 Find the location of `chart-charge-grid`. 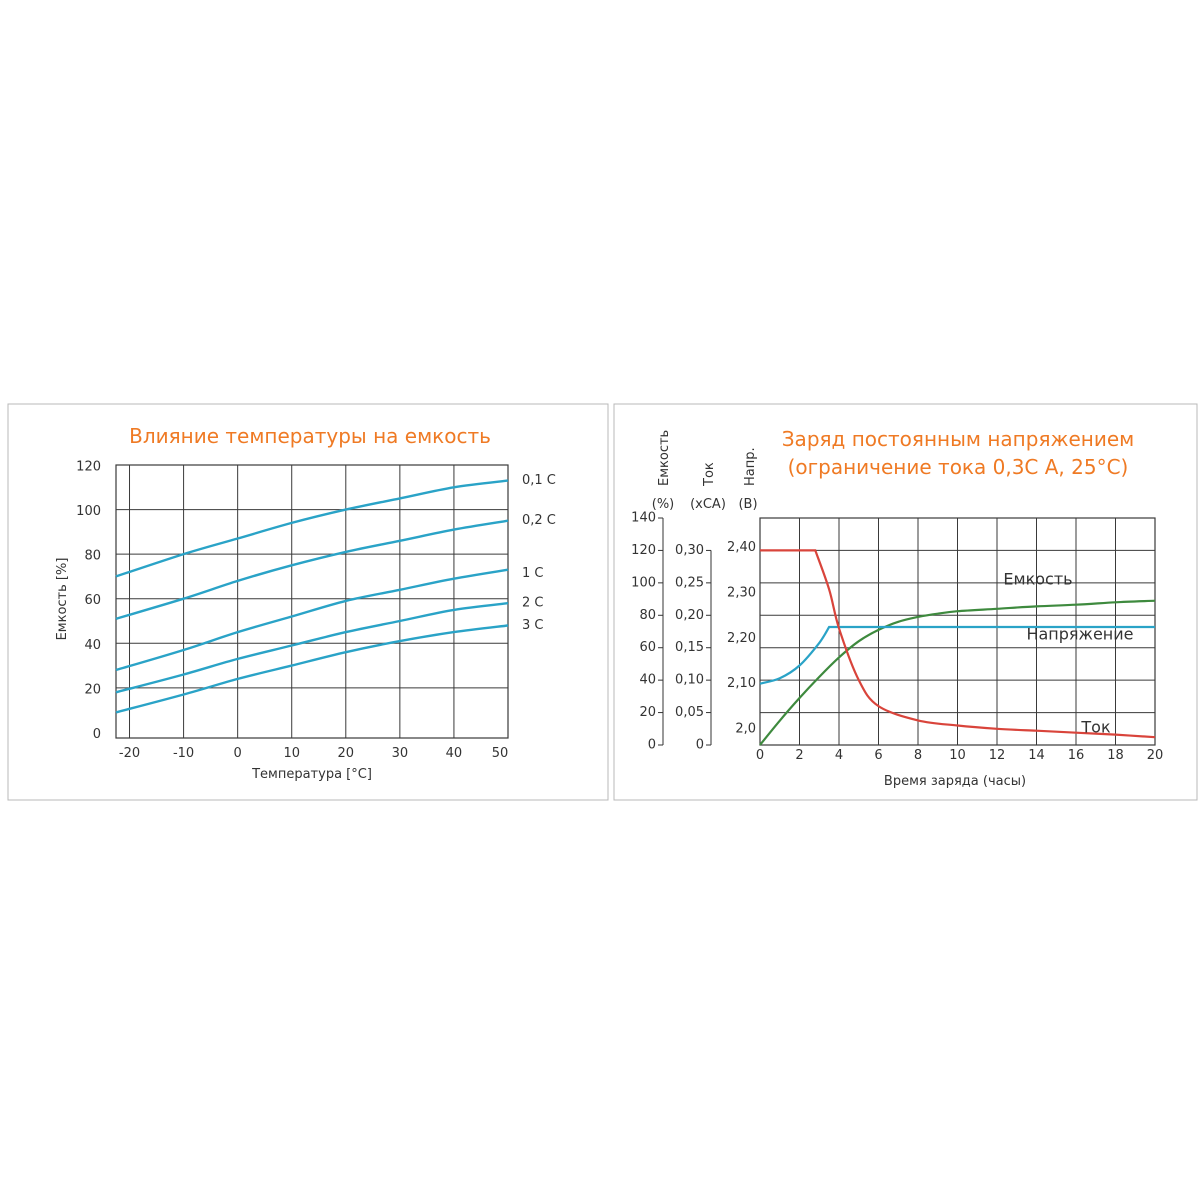

chart-charge-grid is located at coordinates (957, 631).